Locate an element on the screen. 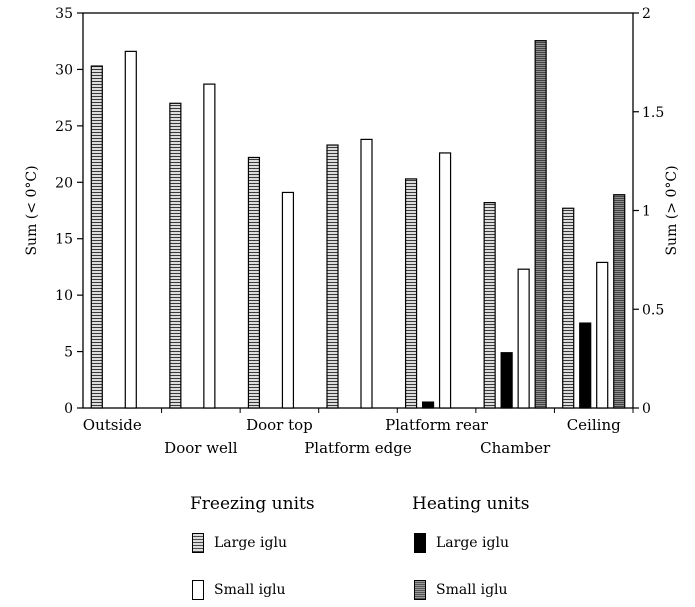 Image resolution: width=695 pixels, height=607 pixels. left-tick-label: 35 is located at coordinates (64, 14).